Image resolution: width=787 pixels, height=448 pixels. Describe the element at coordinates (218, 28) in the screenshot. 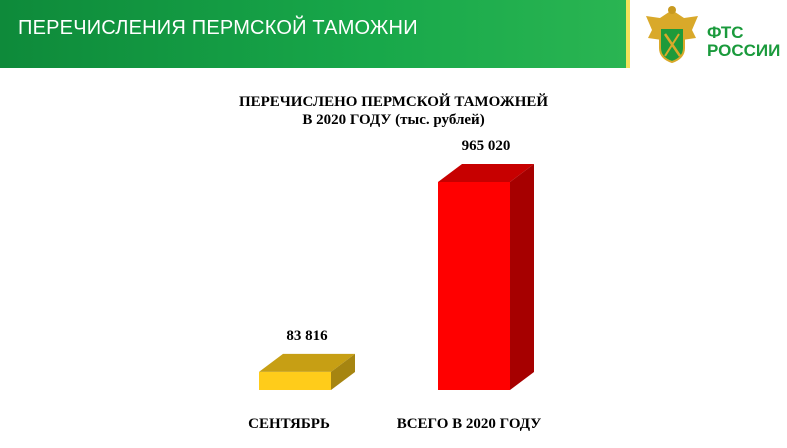

I see `page-title: ПЕРЕЧИСЛЕНИЯ ПЕРМСКОЙ ТАМОЖНИ` at that location.